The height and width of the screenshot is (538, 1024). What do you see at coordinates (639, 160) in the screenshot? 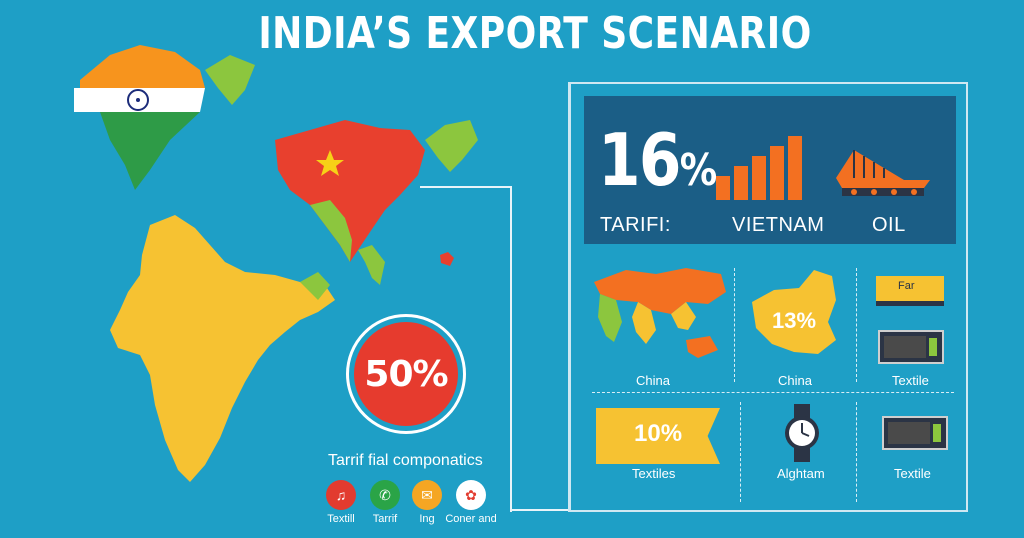
I see `headline-value: 16` at bounding box center [639, 160].